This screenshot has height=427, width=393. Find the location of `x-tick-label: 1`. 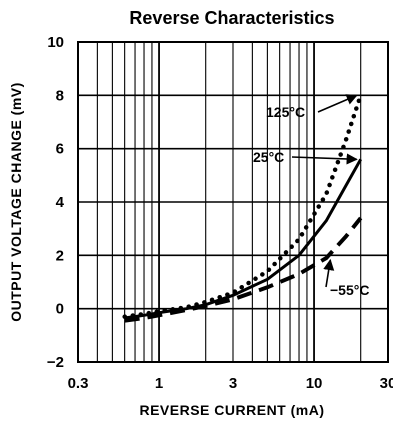

x-tick-label: 1 is located at coordinates (159, 383).